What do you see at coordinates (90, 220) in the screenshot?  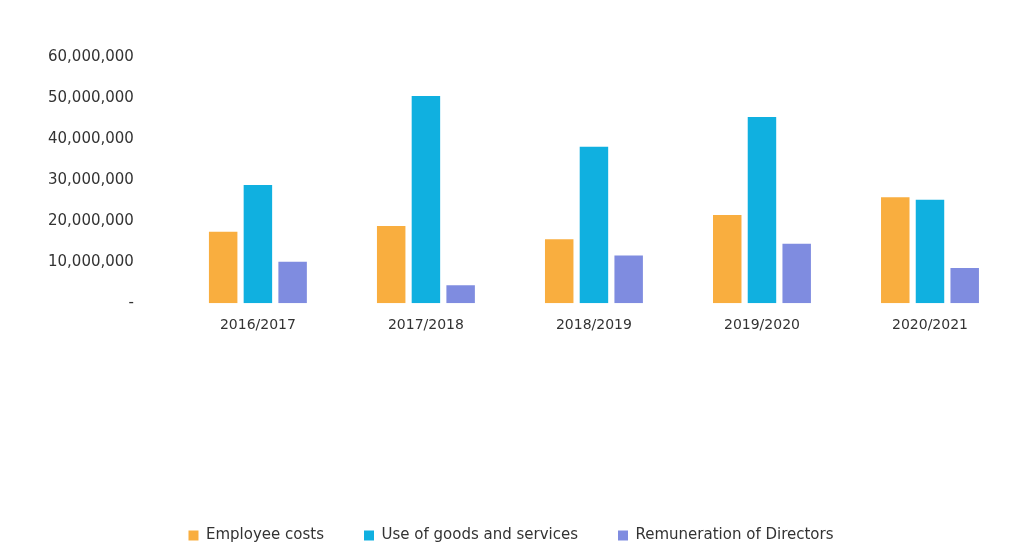 I see `y-tick-label: 20,000,000` at bounding box center [90, 220].